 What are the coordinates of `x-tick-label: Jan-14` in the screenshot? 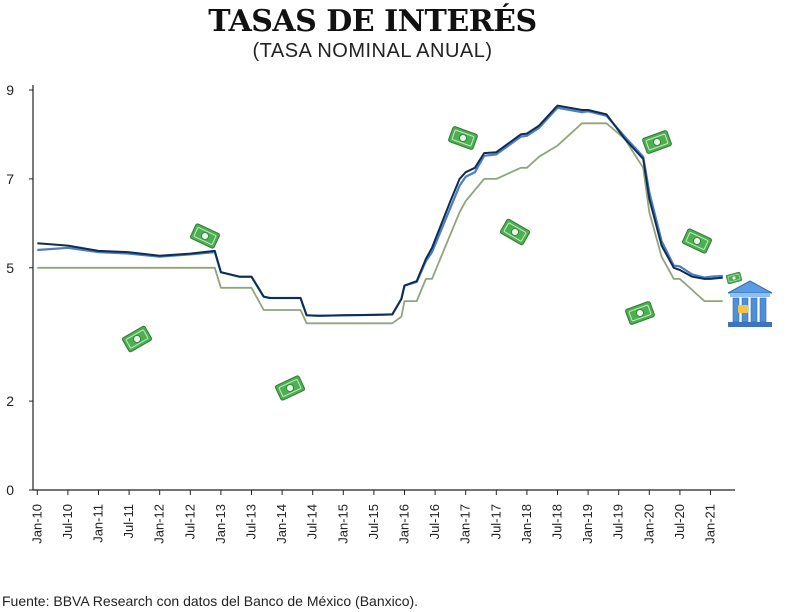 It's located at (281, 524).